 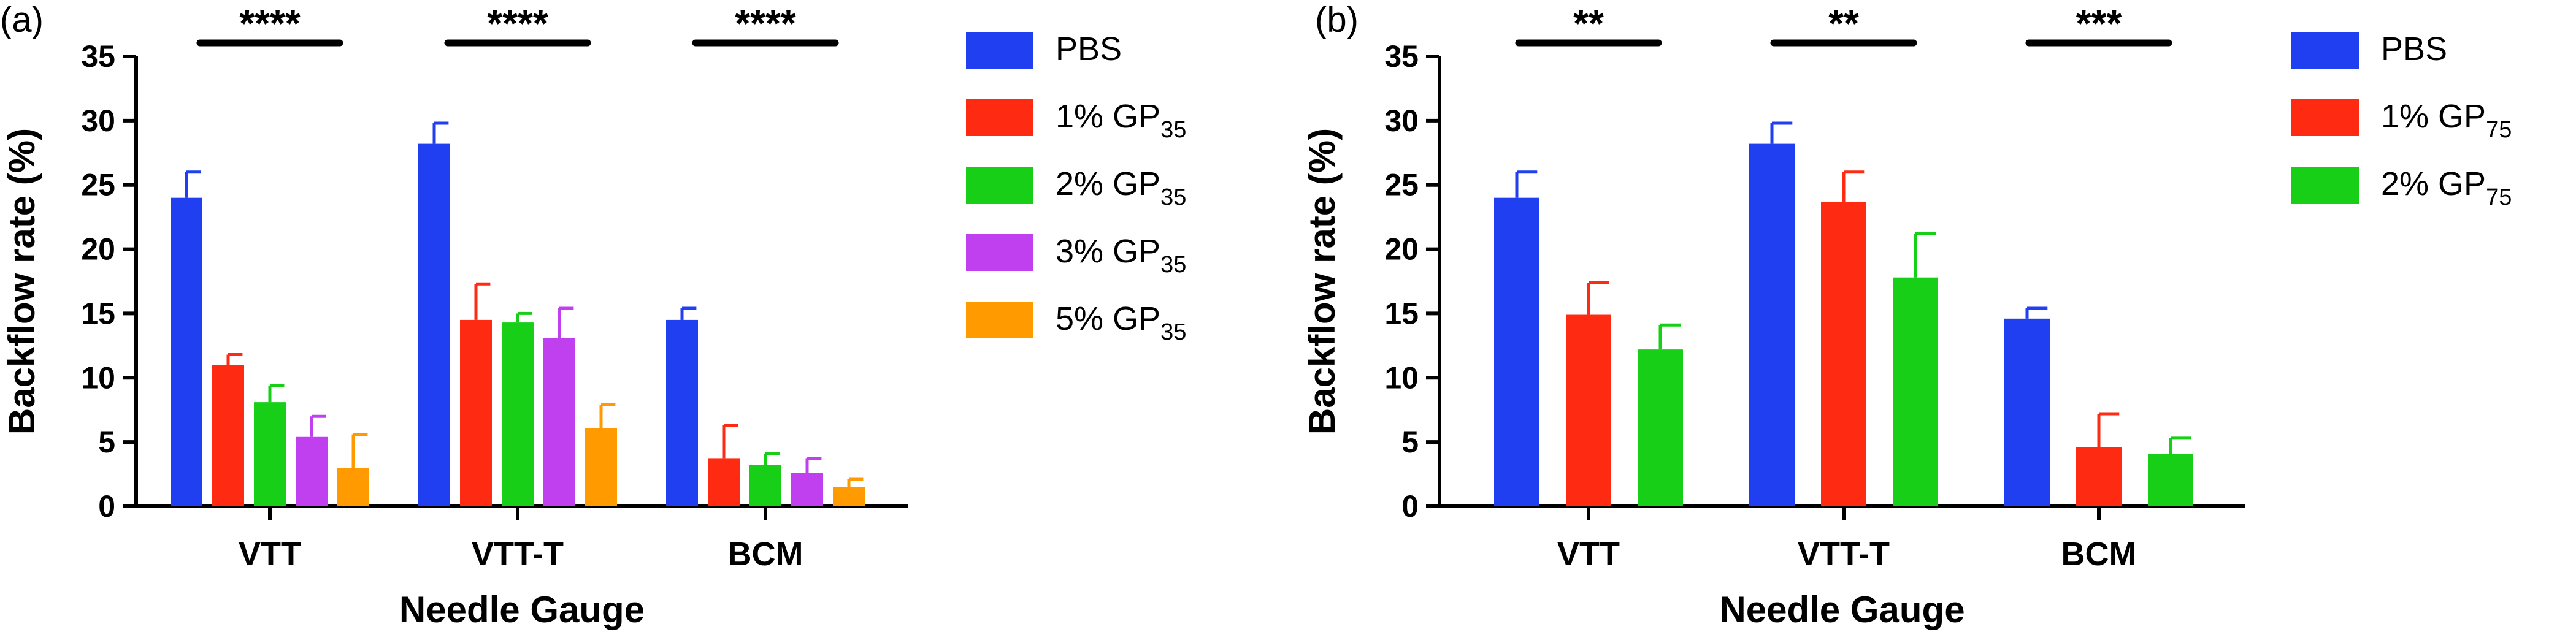 What do you see at coordinates (2099, 23) in the screenshot?
I see `significance-stars: ***` at bounding box center [2099, 23].